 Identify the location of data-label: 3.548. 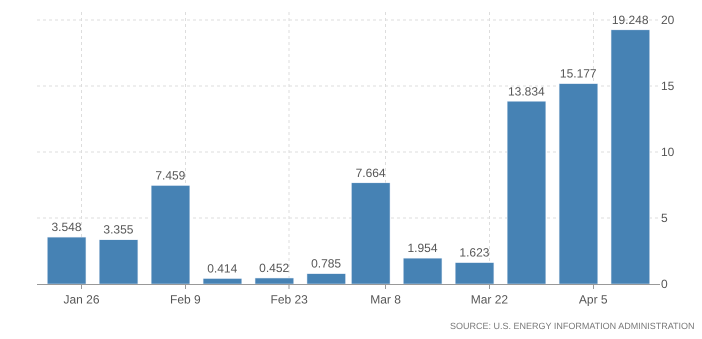
(66, 227).